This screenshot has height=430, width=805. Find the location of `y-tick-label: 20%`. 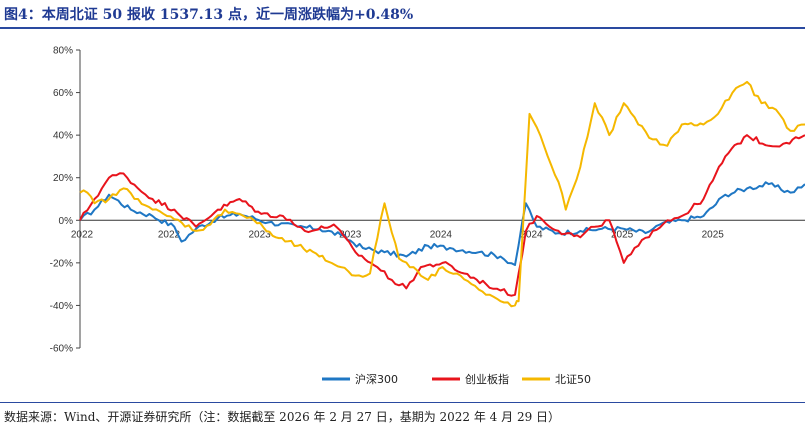

y-tick-label: 20% is located at coordinates (63, 178).